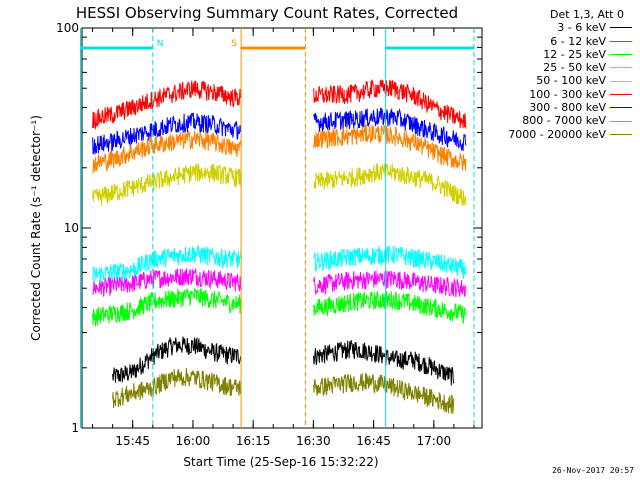 This screenshot has width=640, height=480. I want to click on annotation-label: S, so click(234, 44).